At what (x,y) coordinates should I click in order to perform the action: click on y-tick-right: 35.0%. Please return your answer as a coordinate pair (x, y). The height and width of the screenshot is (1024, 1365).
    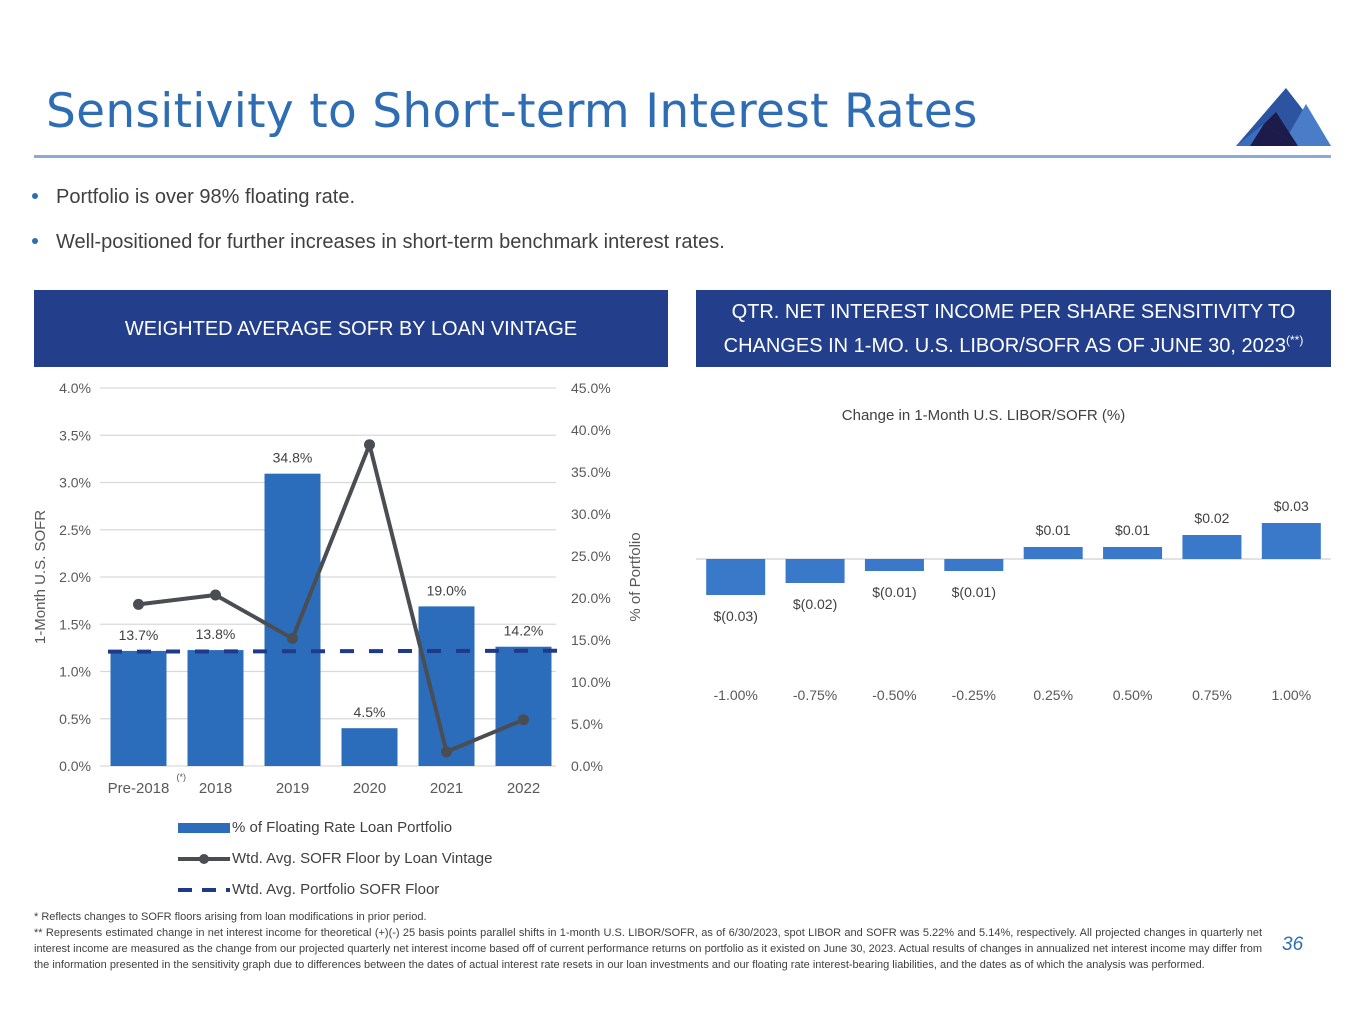
    Looking at the image, I should click on (591, 472).